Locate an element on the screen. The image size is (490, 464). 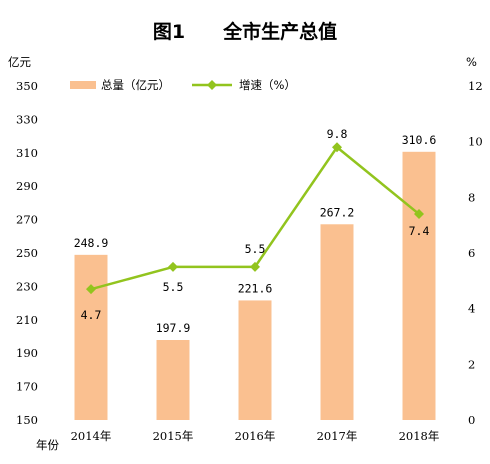
growth-point-2018年 is located at coordinates (419, 214).